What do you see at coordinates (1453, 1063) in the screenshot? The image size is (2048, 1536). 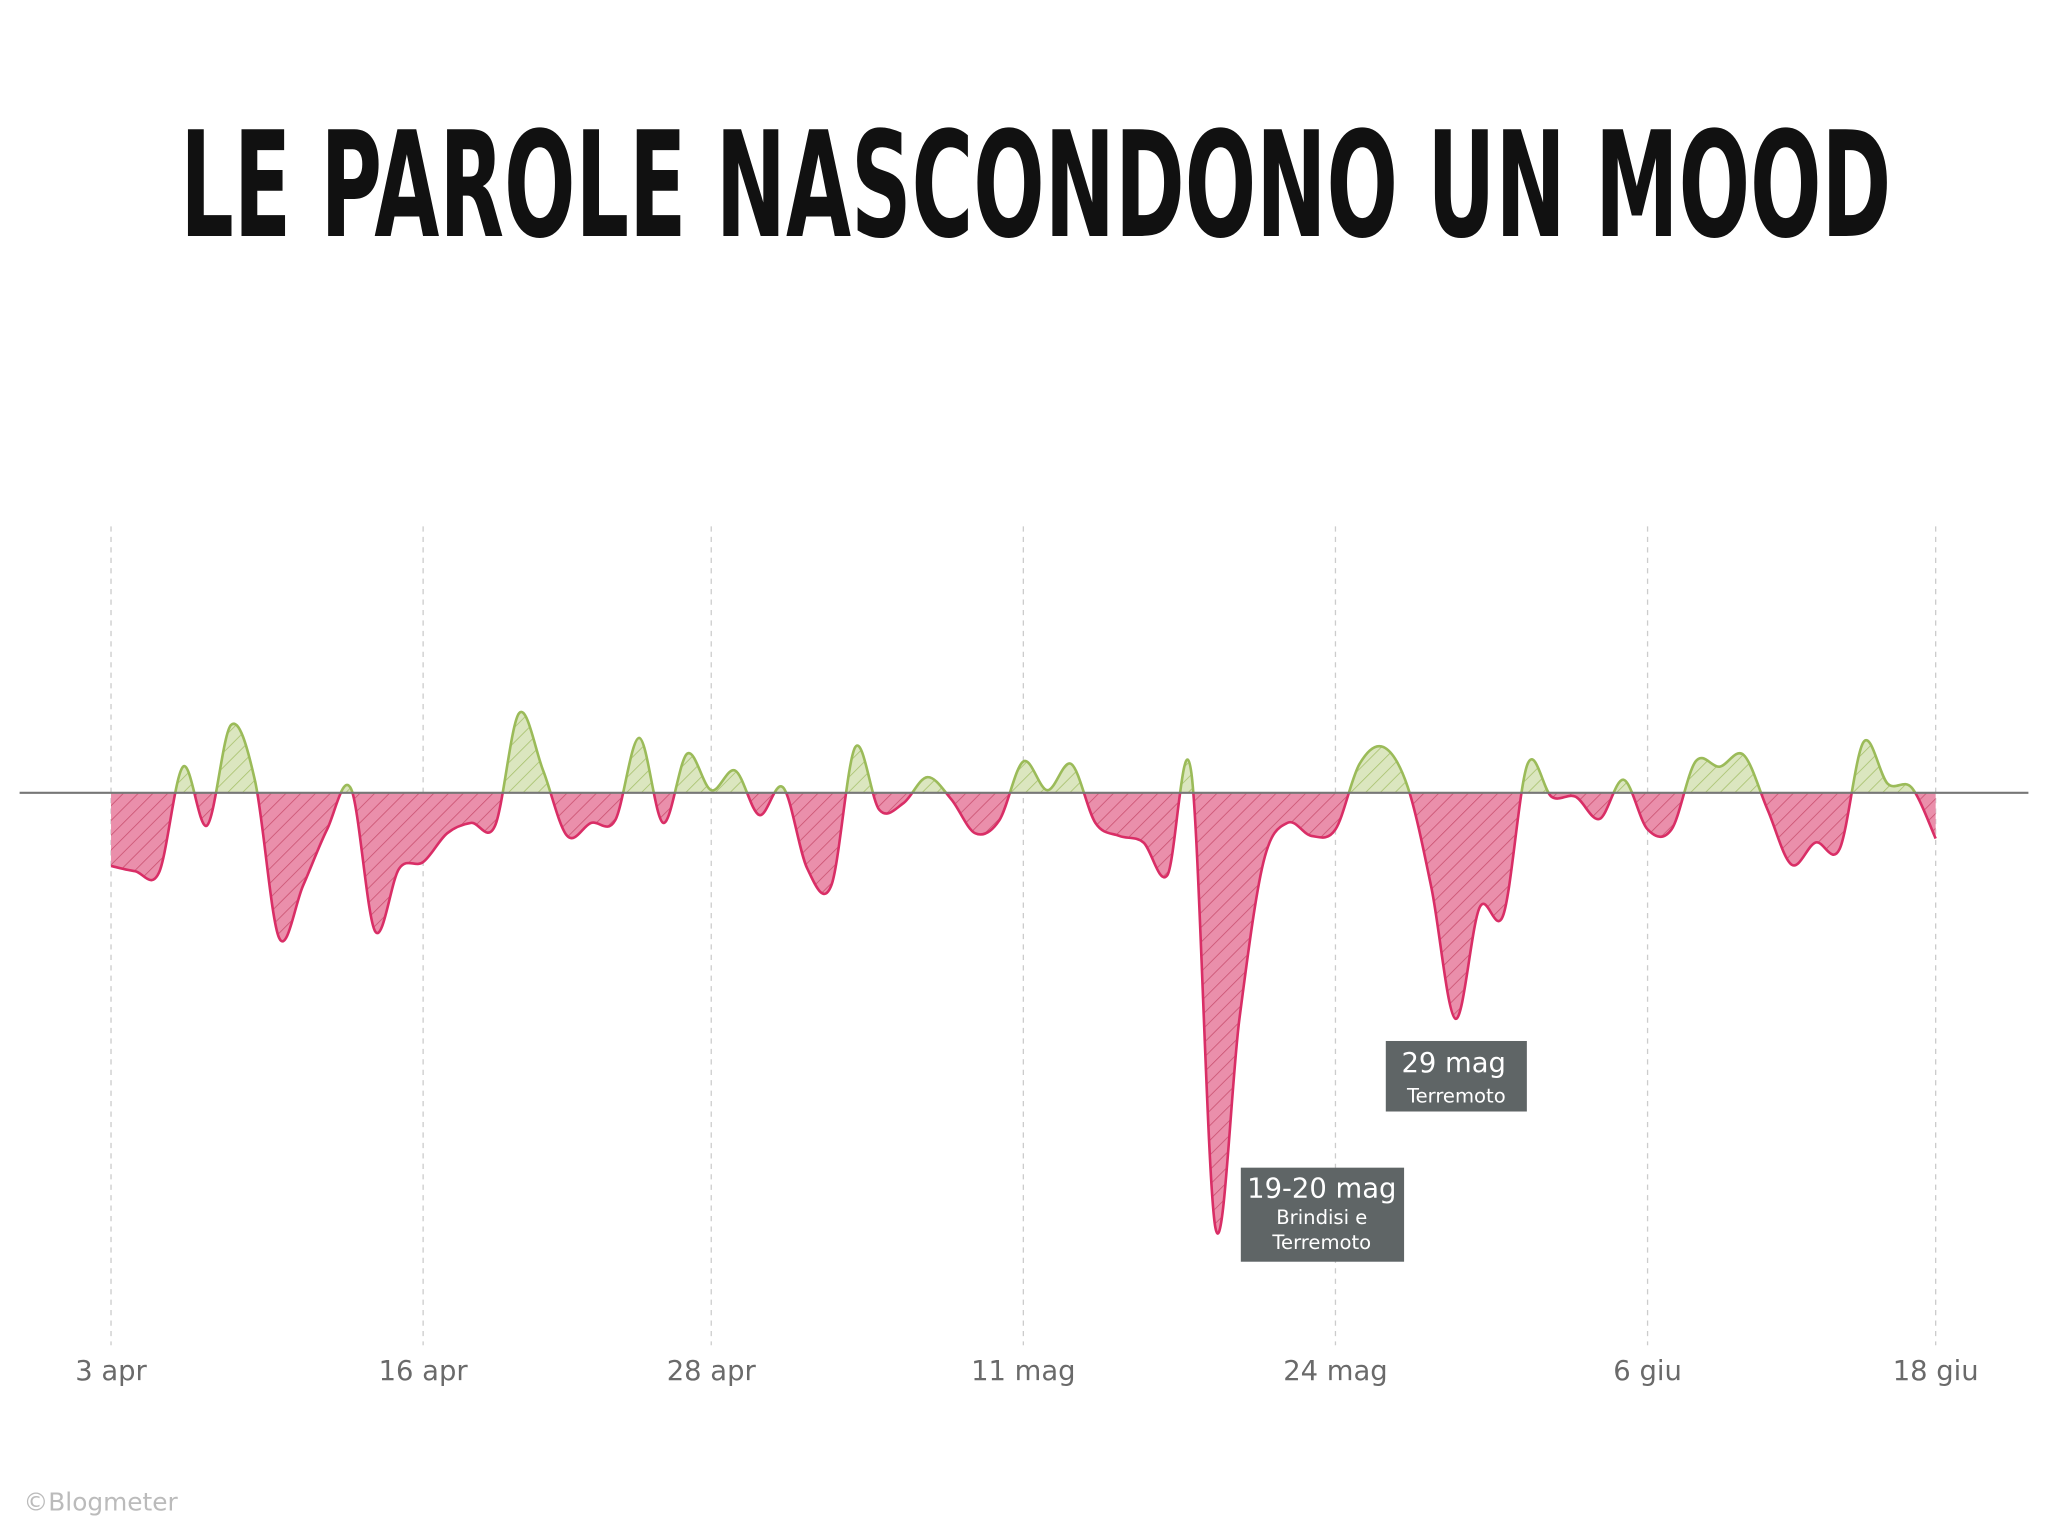 I see `annotation-title: 29 mag` at bounding box center [1453, 1063].